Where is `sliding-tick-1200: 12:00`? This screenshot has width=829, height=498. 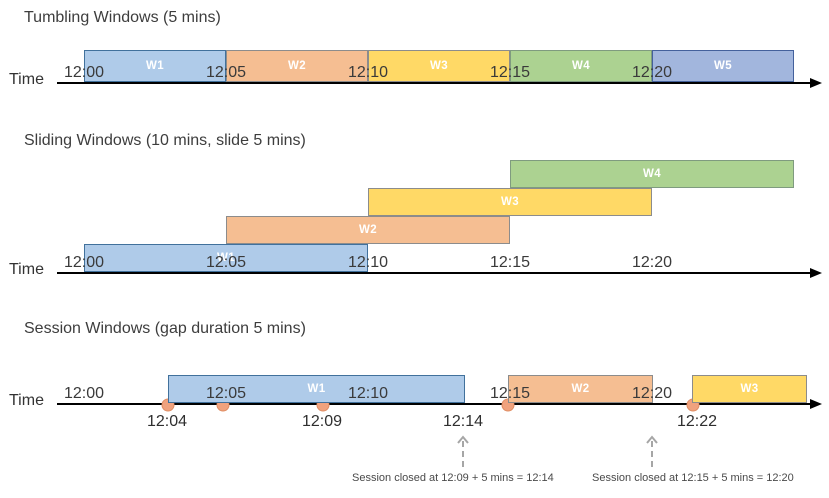 sliding-tick-1200: 12:00 is located at coordinates (84, 262).